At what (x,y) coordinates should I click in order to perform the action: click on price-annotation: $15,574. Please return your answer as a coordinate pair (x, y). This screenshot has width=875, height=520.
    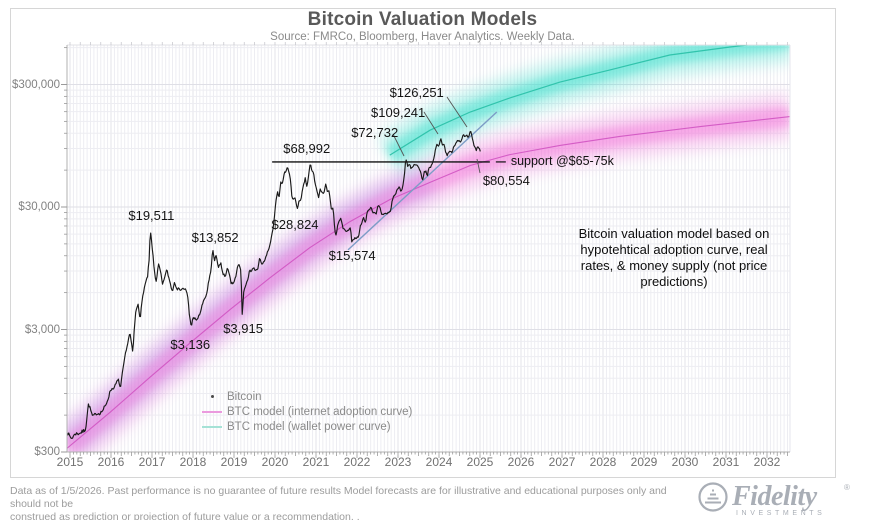
    Looking at the image, I should click on (352, 255).